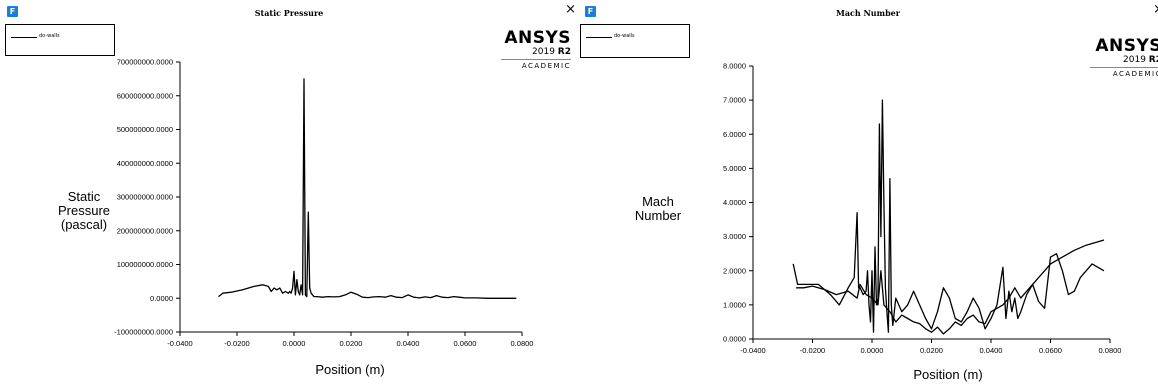 This screenshot has height=390, width=1158. Describe the element at coordinates (145, 230) in the screenshot. I see `y-tick-label: 200000000.0000` at that location.